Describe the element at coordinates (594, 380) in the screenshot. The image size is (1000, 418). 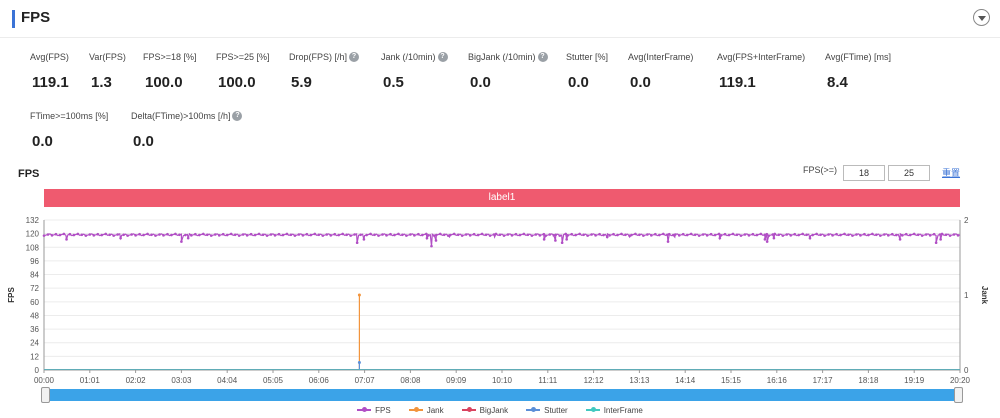
I see `x-tick-label: 12:12` at that location.